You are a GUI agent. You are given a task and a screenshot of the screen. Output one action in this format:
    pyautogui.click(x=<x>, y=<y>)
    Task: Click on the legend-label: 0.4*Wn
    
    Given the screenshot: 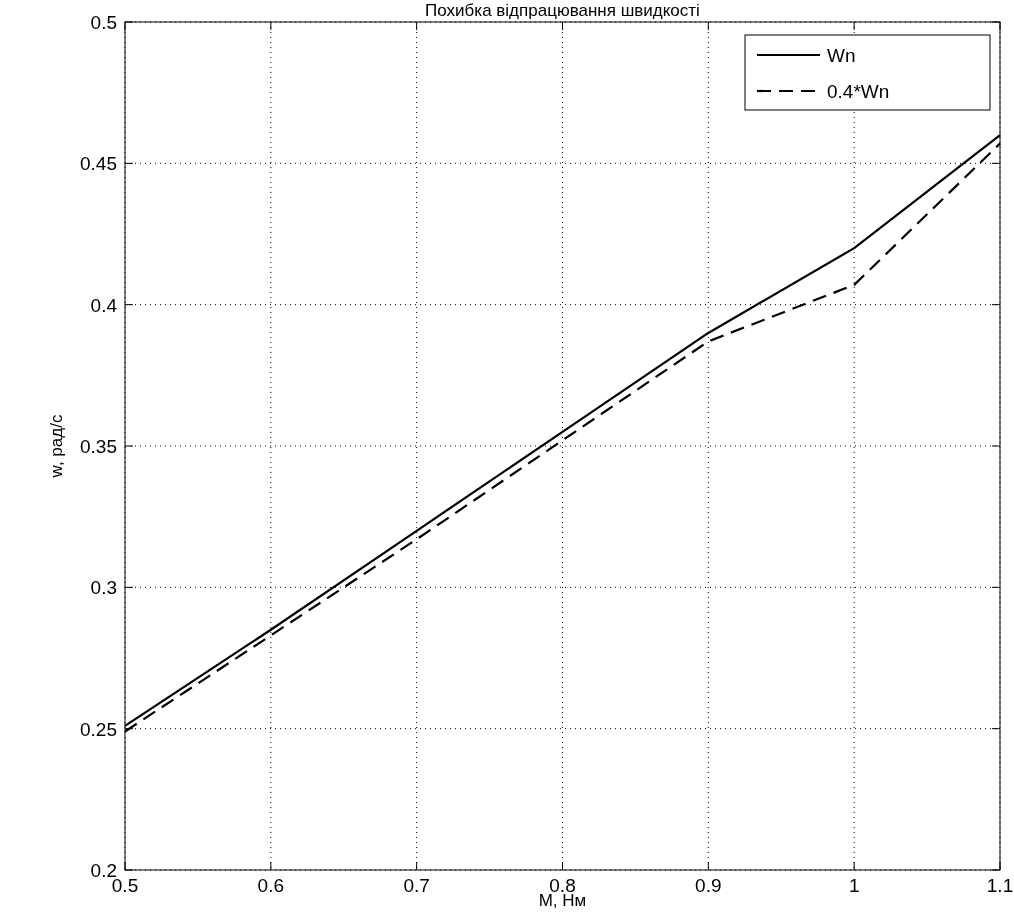 What is the action you would take?
    pyautogui.click(x=858, y=91)
    